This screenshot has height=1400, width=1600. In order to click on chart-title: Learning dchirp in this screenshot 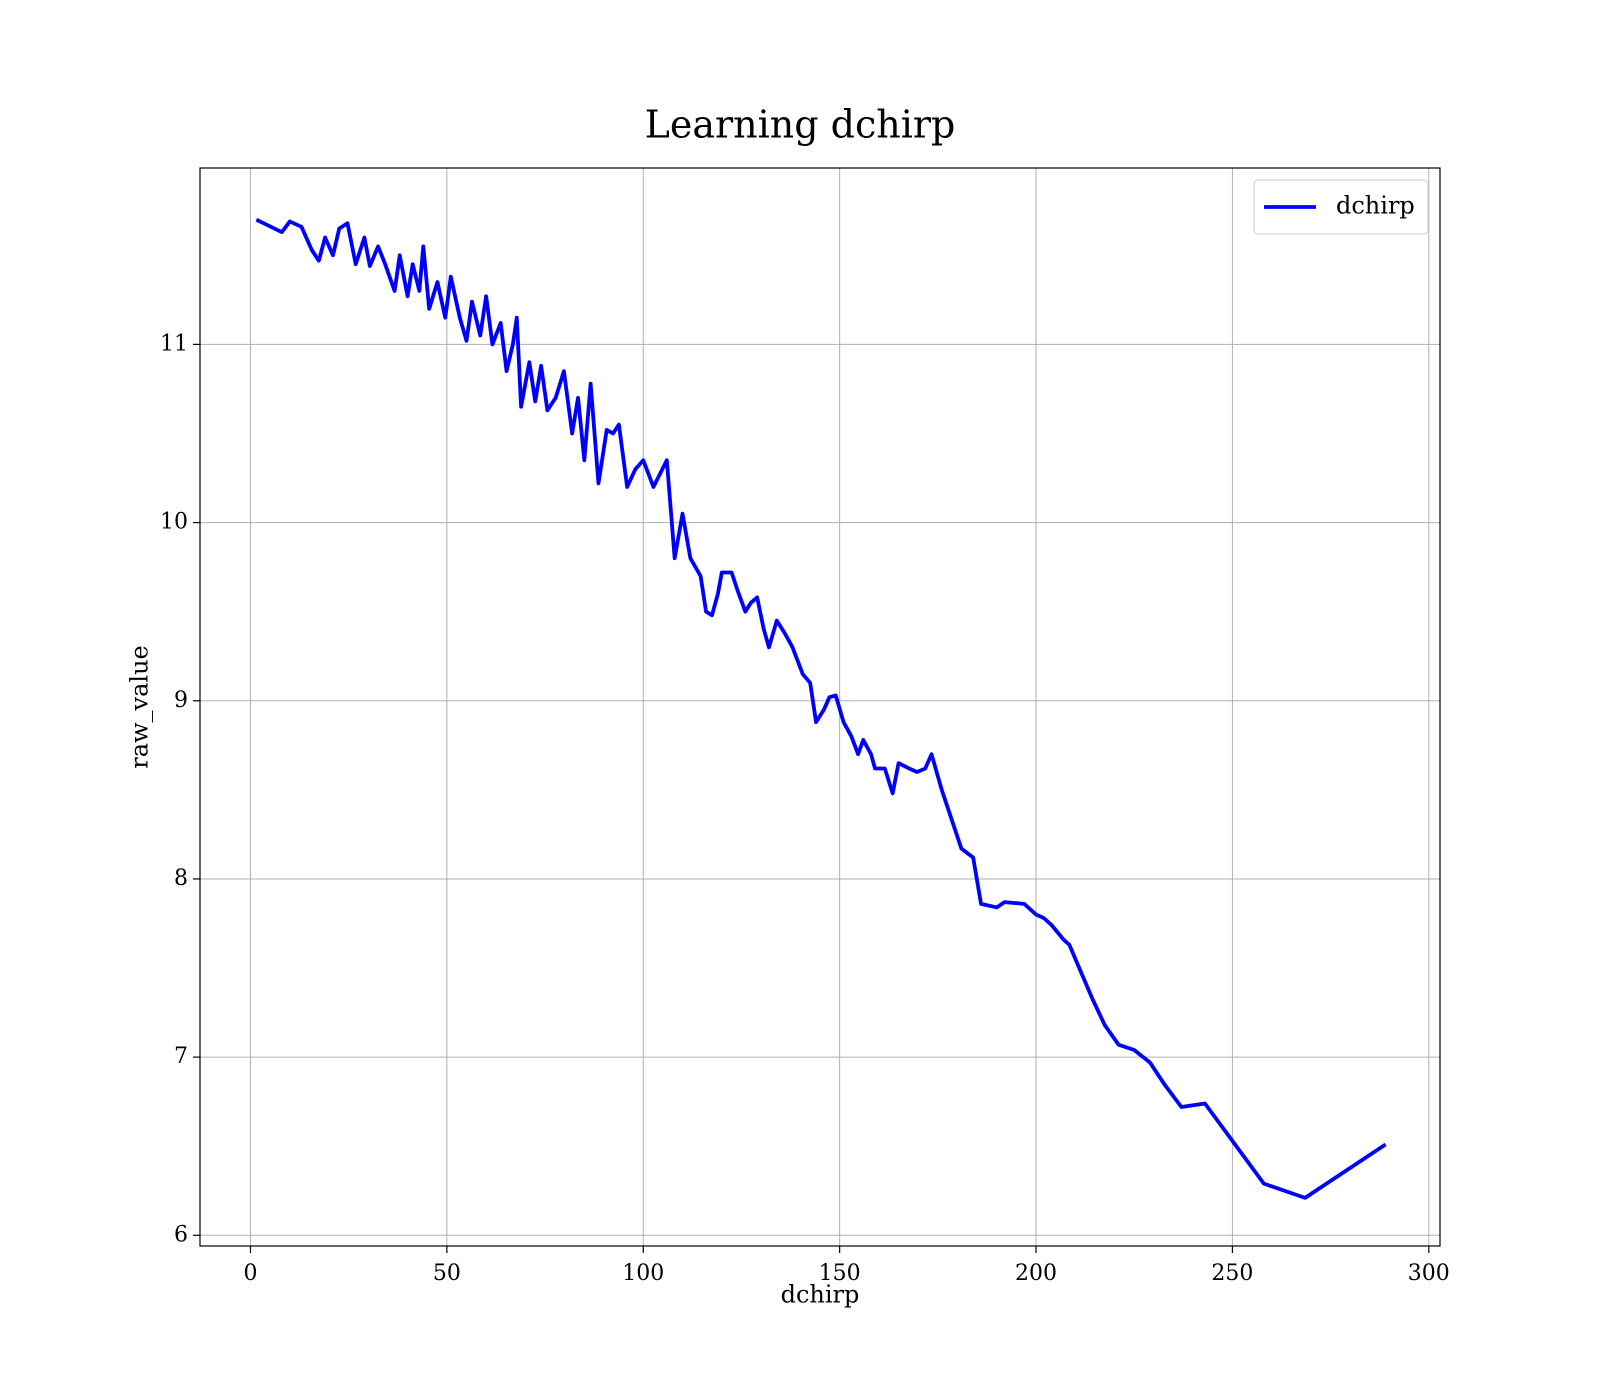, I will do `click(800, 125)`.